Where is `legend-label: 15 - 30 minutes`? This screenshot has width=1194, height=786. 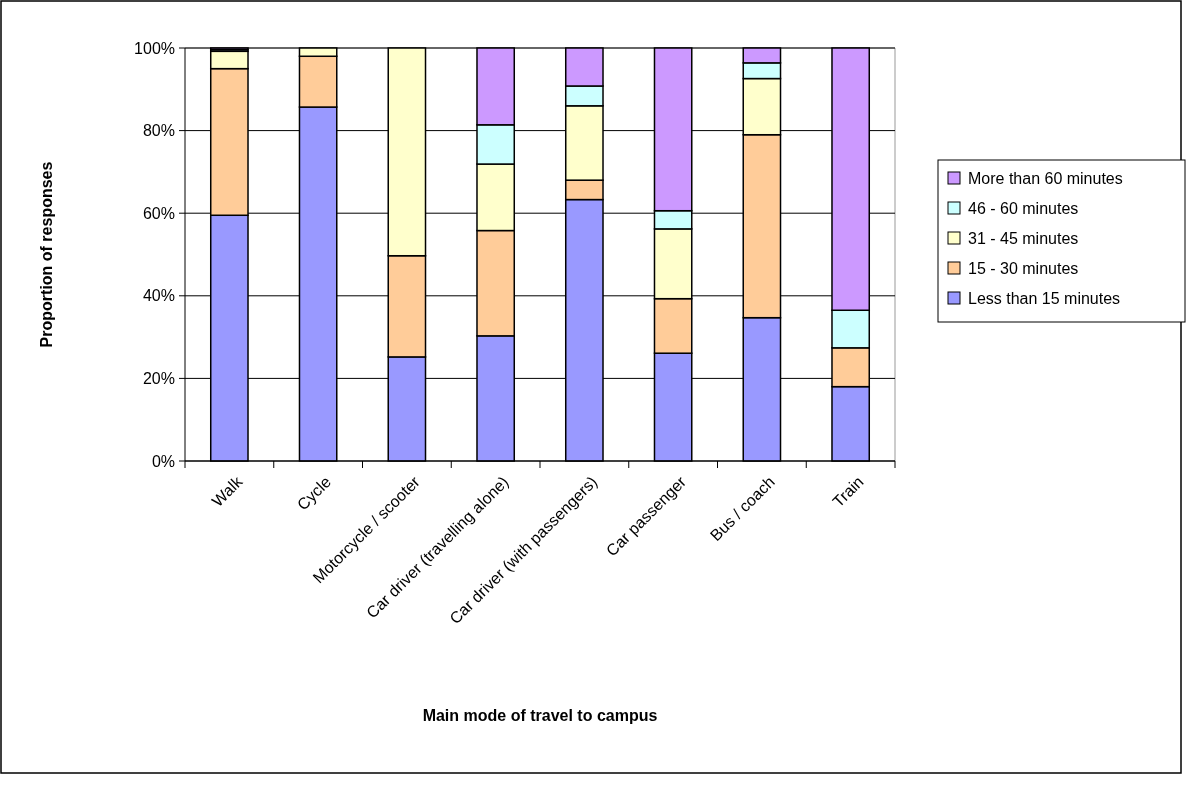
legend-label: 15 - 30 minutes is located at coordinates (1023, 268).